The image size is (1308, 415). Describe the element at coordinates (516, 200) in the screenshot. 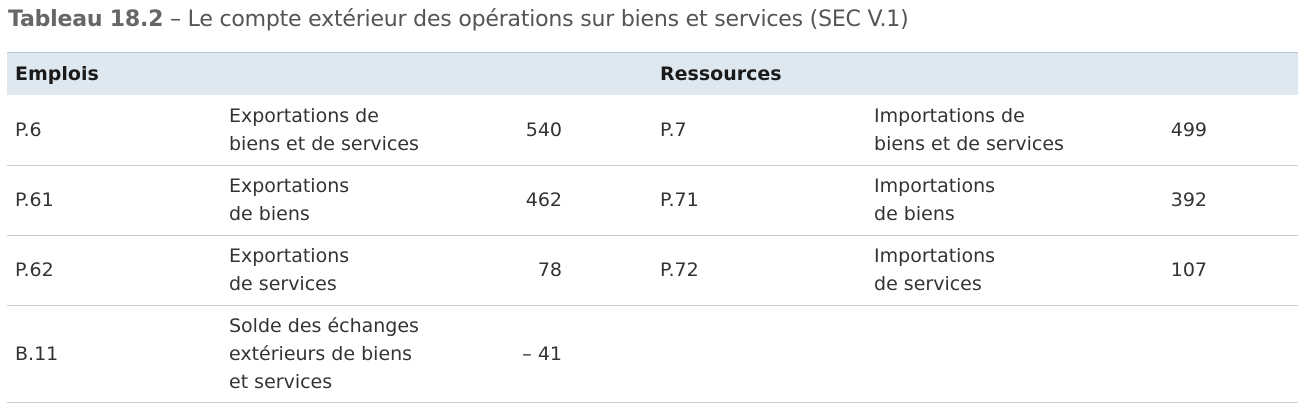

I see `emplois-value: 462` at that location.